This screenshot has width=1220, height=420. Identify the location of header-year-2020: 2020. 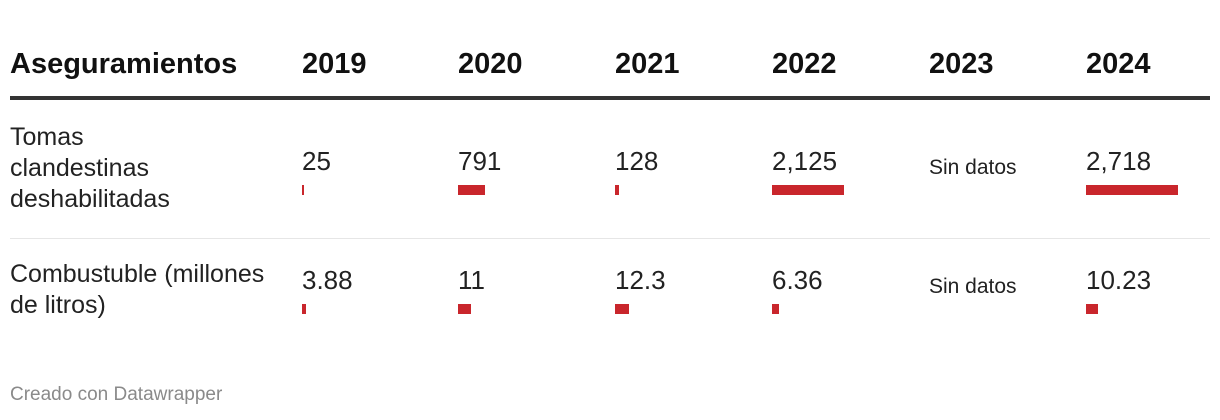
(490, 64).